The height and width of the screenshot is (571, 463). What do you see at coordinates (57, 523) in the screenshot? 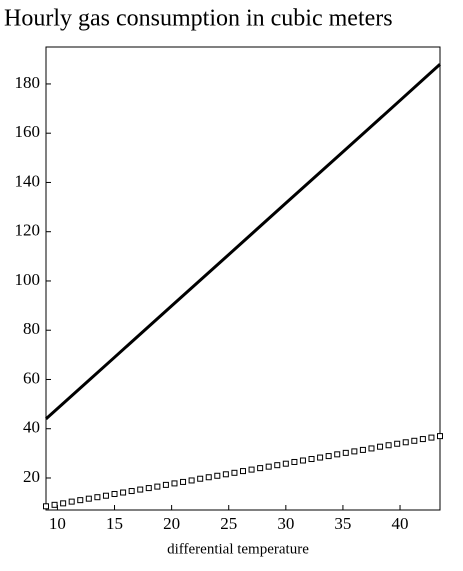
I see `x-tick-label: 10` at bounding box center [57, 523].